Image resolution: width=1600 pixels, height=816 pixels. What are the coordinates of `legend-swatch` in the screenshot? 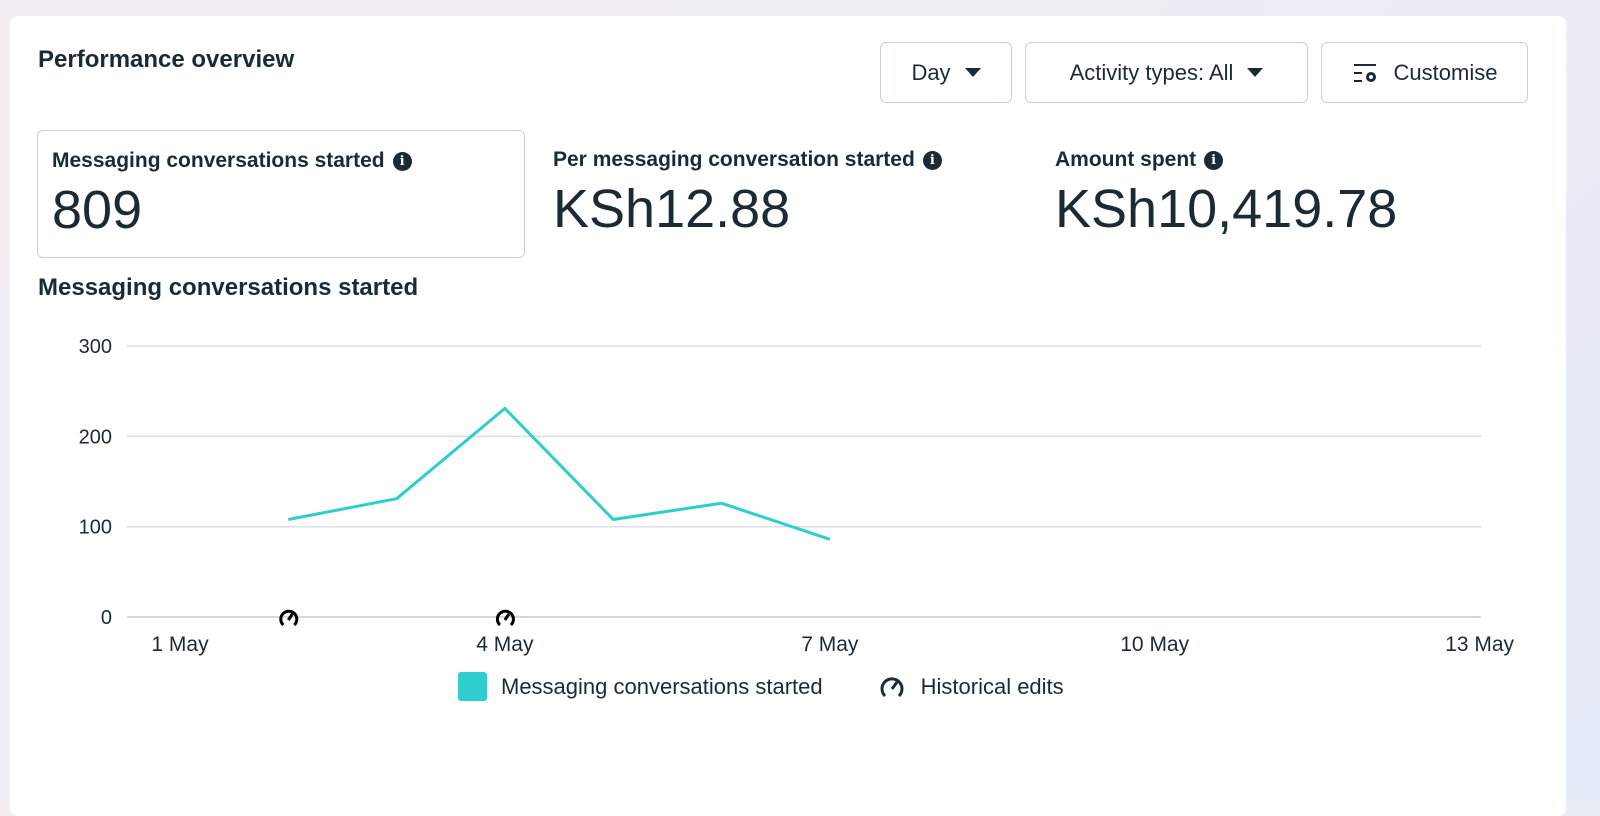 It's located at (472, 686).